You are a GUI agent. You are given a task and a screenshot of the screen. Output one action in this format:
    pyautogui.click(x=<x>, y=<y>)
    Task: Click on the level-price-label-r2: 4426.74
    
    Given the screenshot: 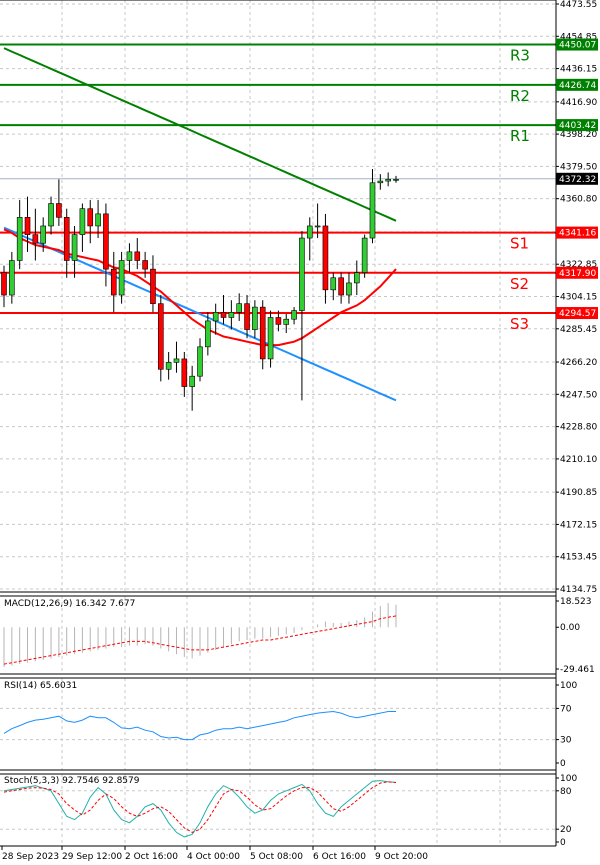 What is the action you would take?
    pyautogui.click(x=577, y=86)
    